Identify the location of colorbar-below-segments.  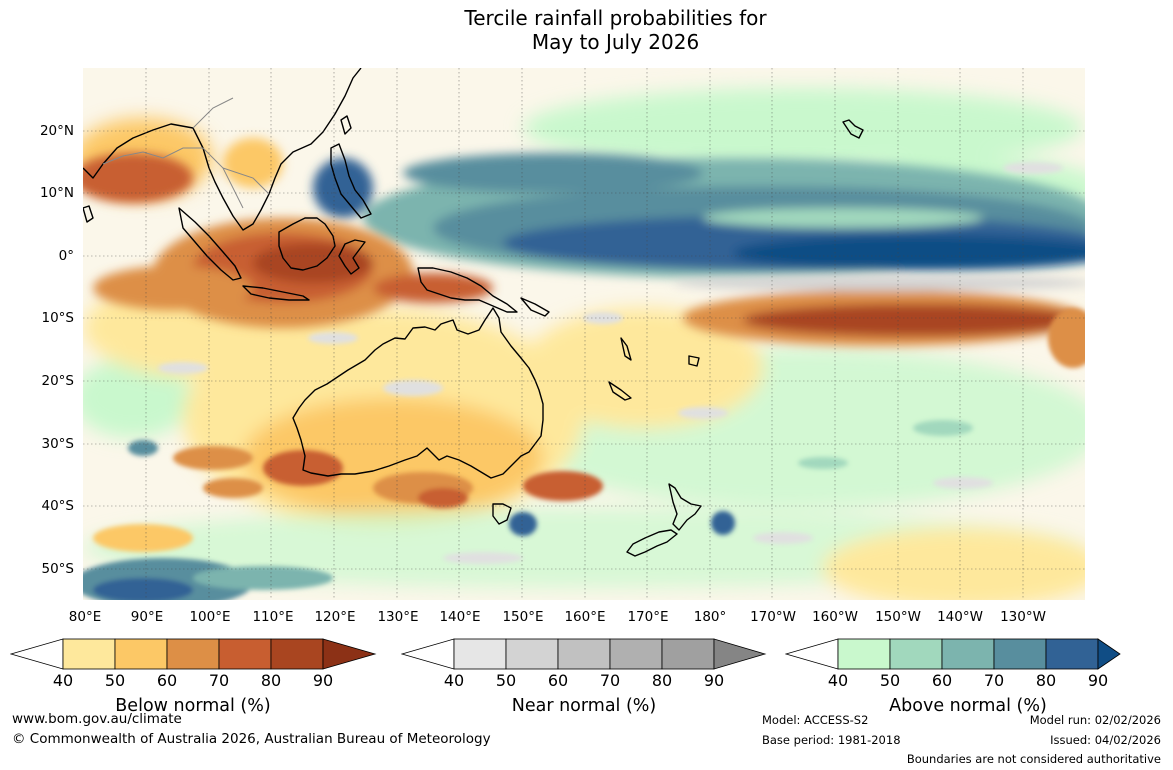
(193, 654).